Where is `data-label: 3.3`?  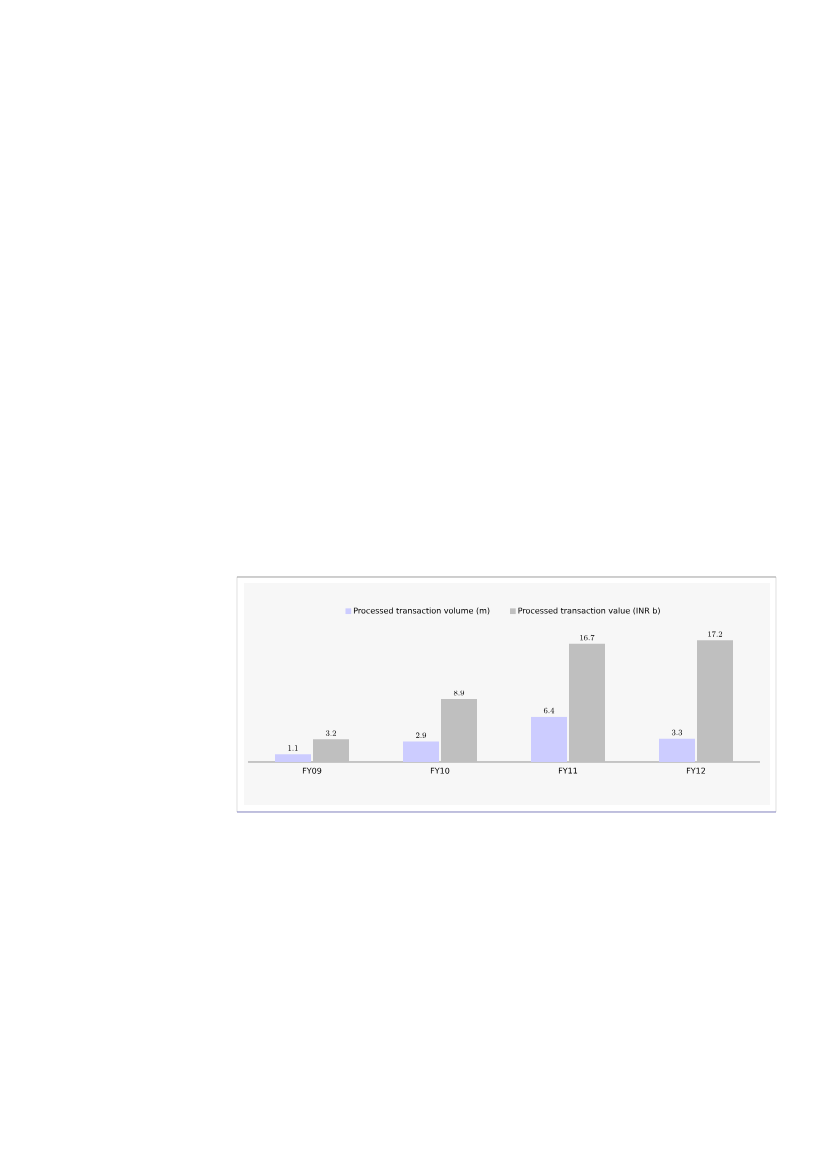
data-label: 3.3 is located at coordinates (677, 732).